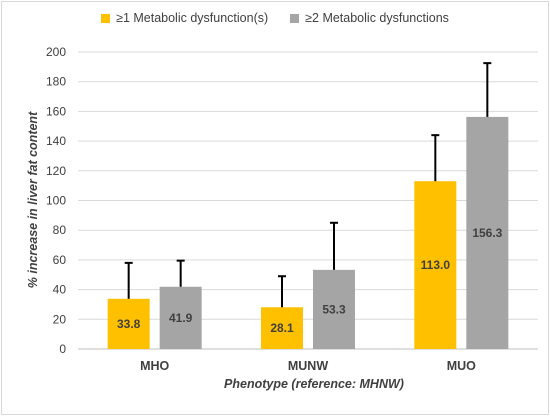 This screenshot has width=550, height=416. What do you see at coordinates (62, 349) in the screenshot?
I see `y-tick-label: 0` at bounding box center [62, 349].